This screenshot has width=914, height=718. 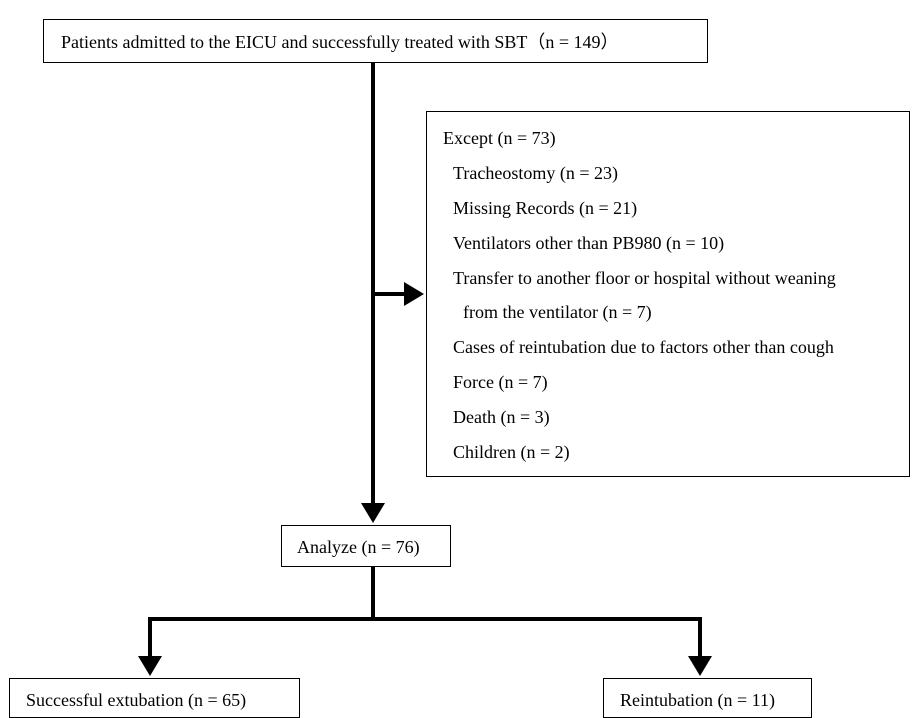 I want to click on analyze-text: Analyze (n = 76), so click(x=358, y=547).